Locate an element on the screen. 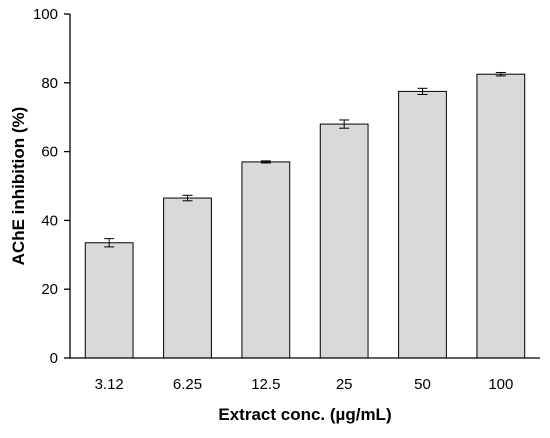  y-tick-label: 60 is located at coordinates (49, 152).